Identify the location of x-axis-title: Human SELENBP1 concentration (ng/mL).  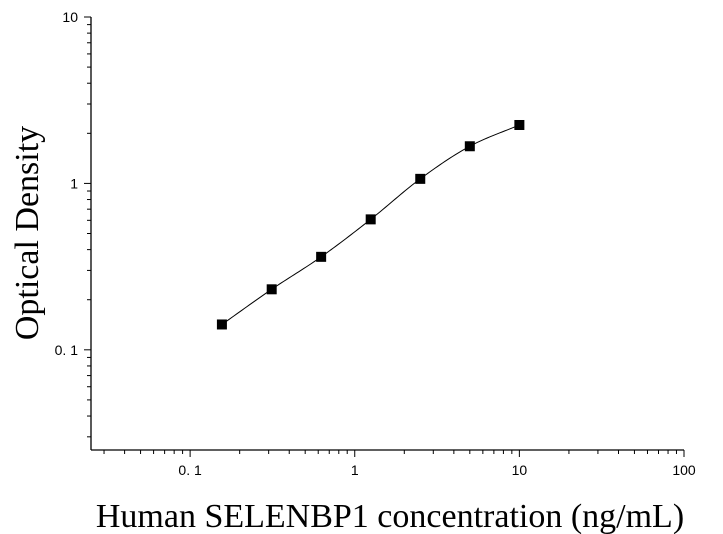
(390, 516).